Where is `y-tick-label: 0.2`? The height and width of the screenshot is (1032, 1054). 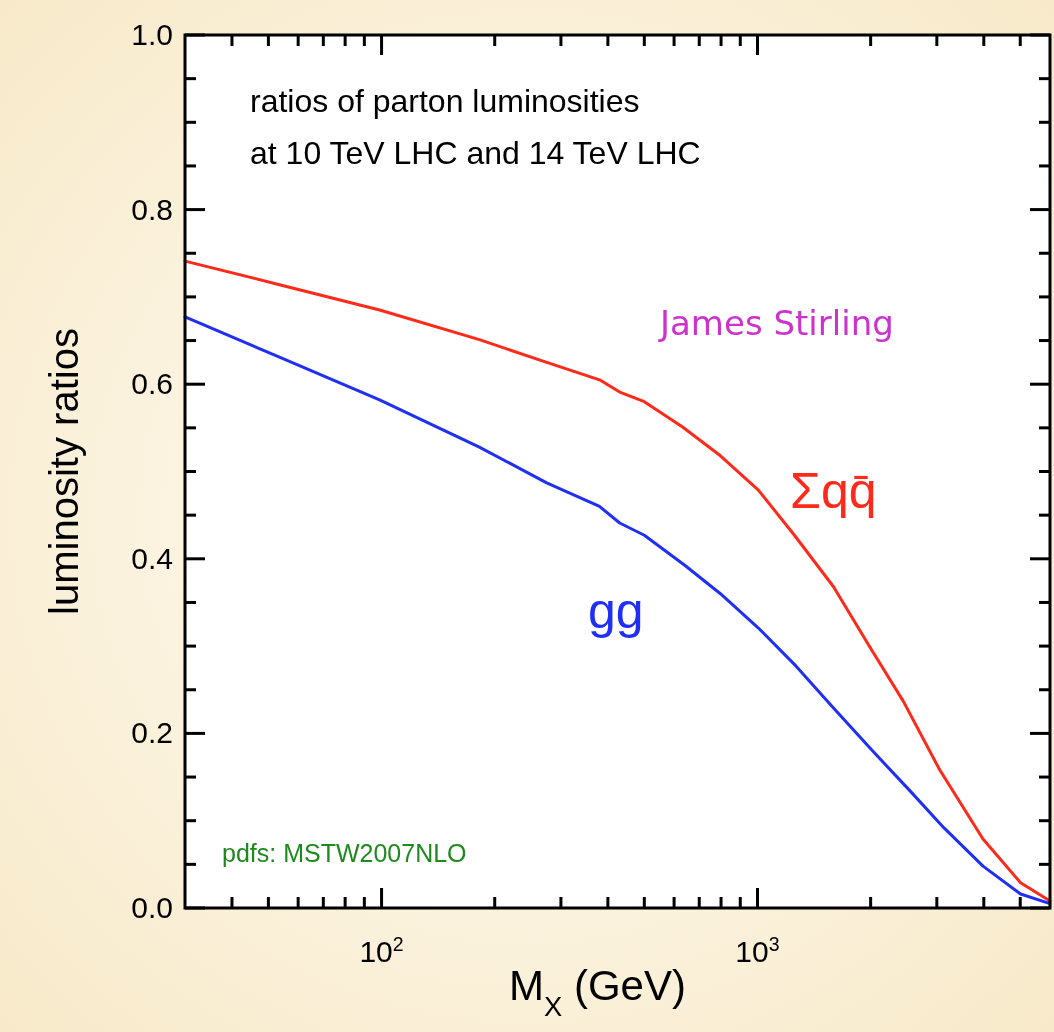
y-tick-label: 0.2 is located at coordinates (152, 733).